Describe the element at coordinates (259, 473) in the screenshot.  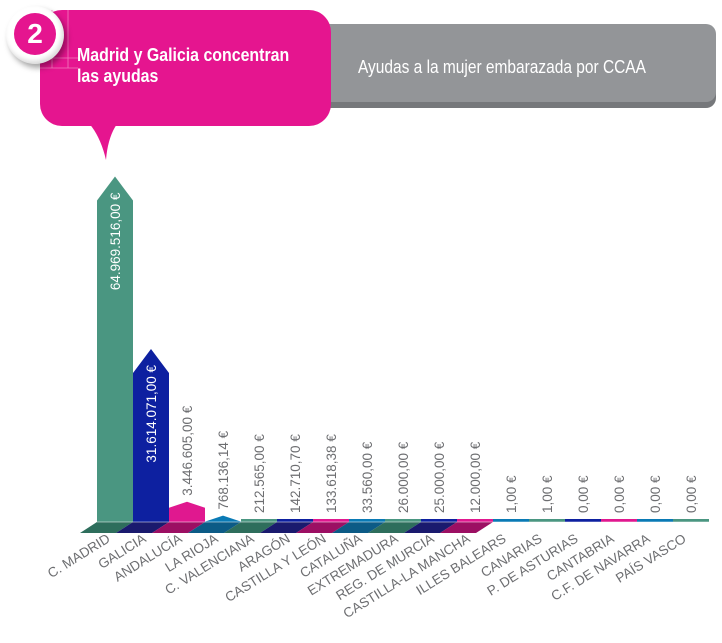
I see `value-label: 212.565,00 €` at that location.